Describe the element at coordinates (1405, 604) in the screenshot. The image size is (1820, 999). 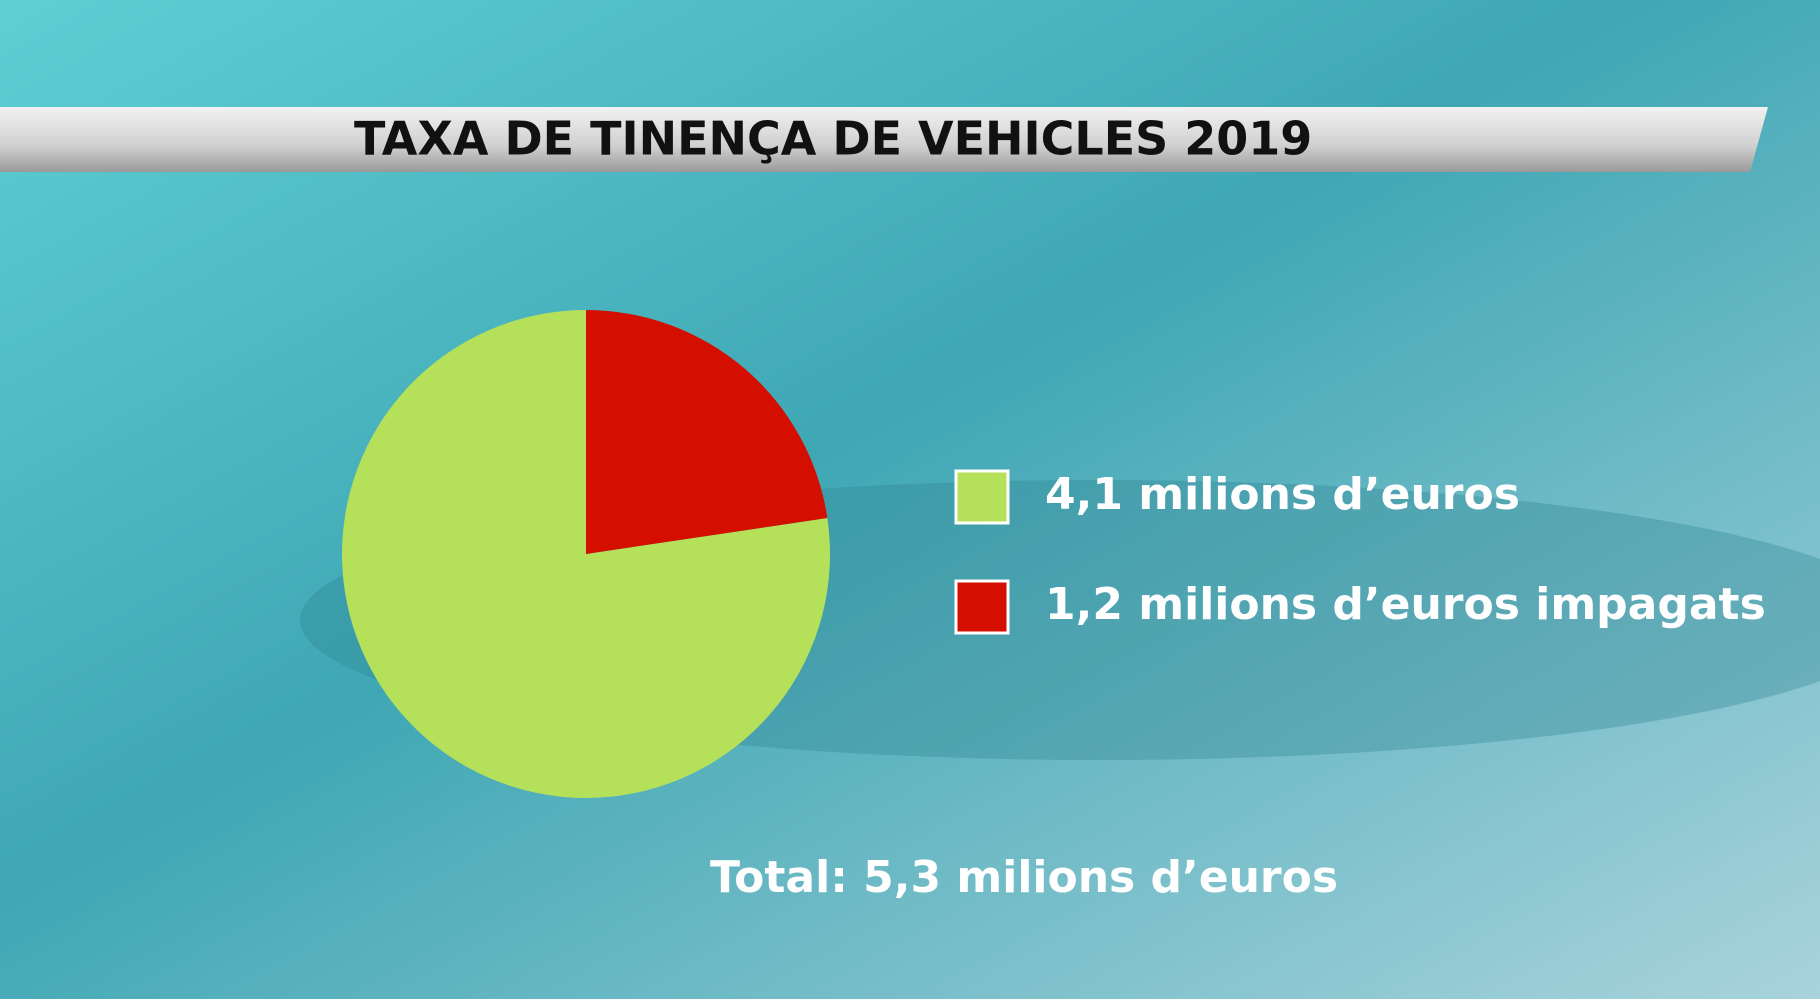
I see `legend-label: 1,2 milions d’euros impagats` at that location.